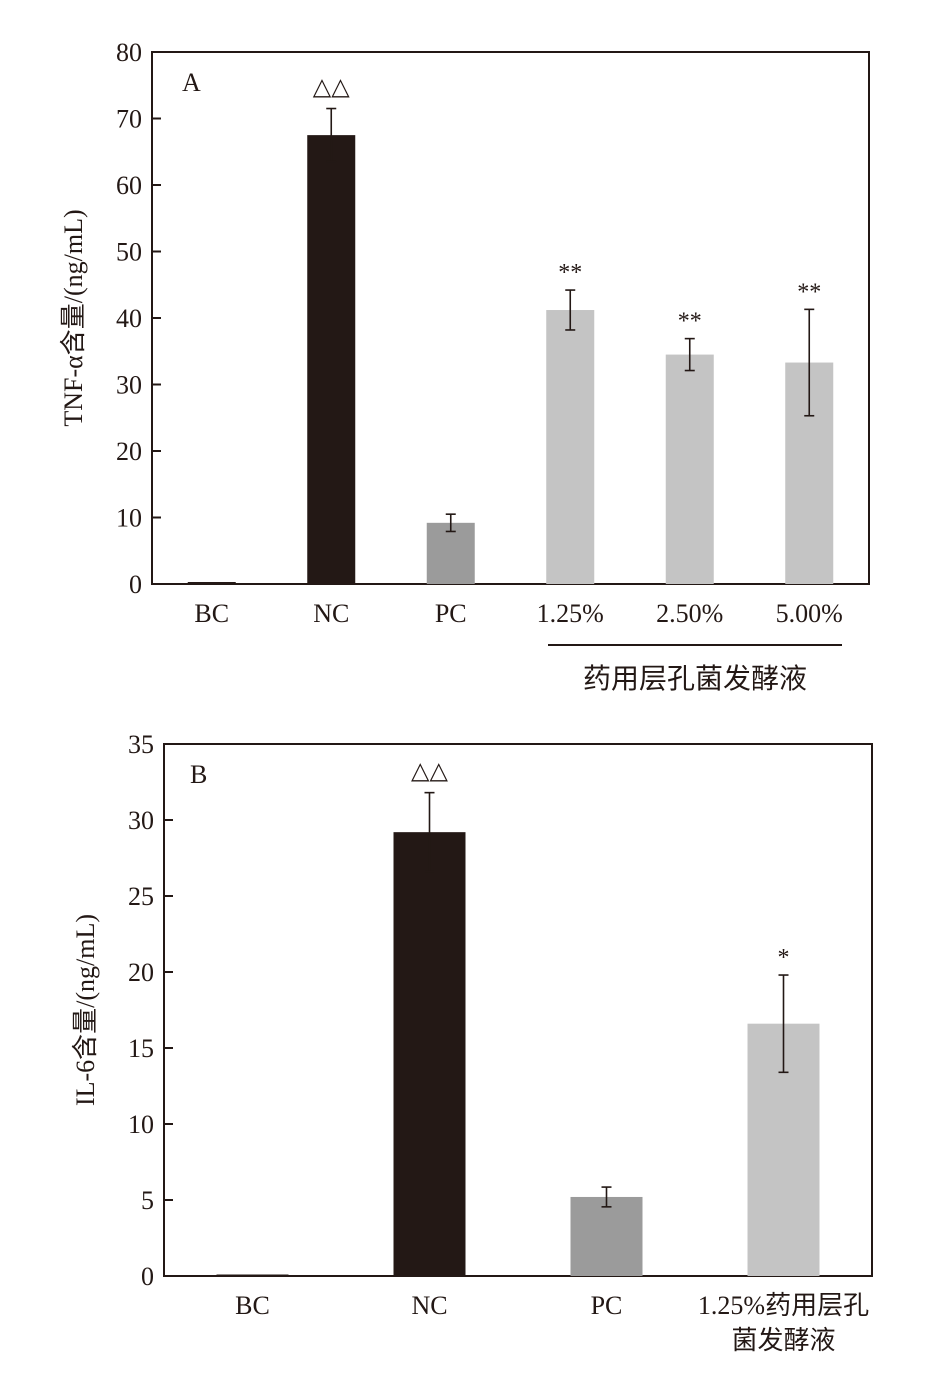 The width and height of the screenshot is (940, 1384). I want to click on x-category-label-line: BC, so click(252, 1305).